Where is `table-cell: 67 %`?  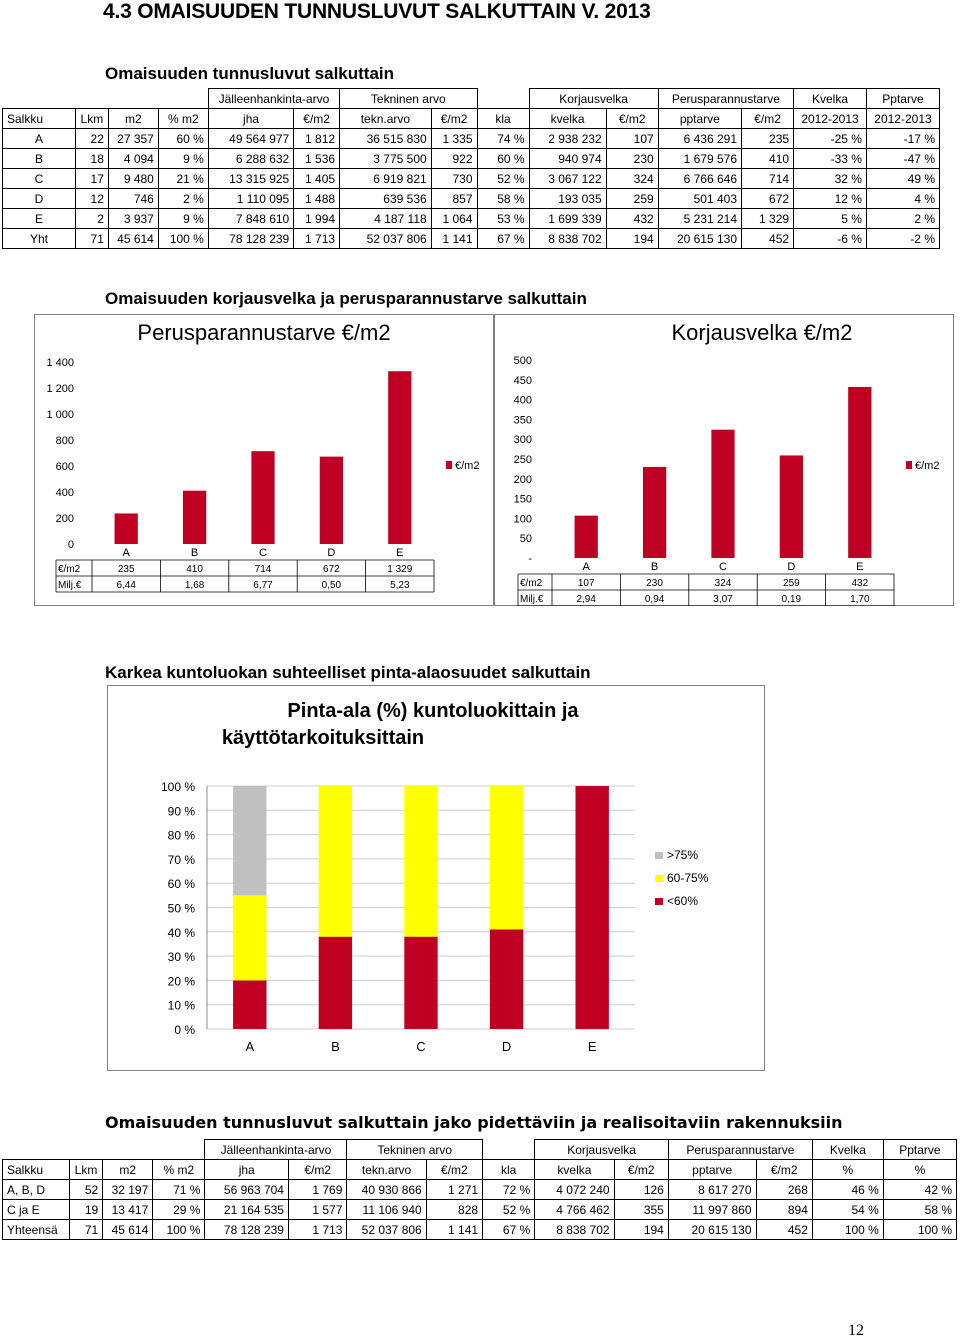 table-cell: 67 % is located at coordinates (503, 238).